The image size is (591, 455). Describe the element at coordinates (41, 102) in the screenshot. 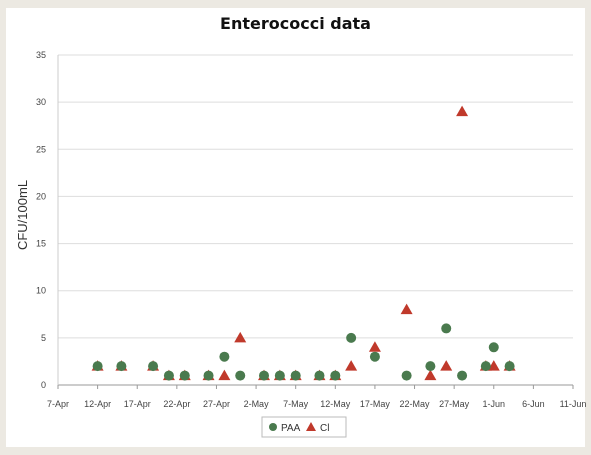

I see `y-tick-label: 30` at that location.